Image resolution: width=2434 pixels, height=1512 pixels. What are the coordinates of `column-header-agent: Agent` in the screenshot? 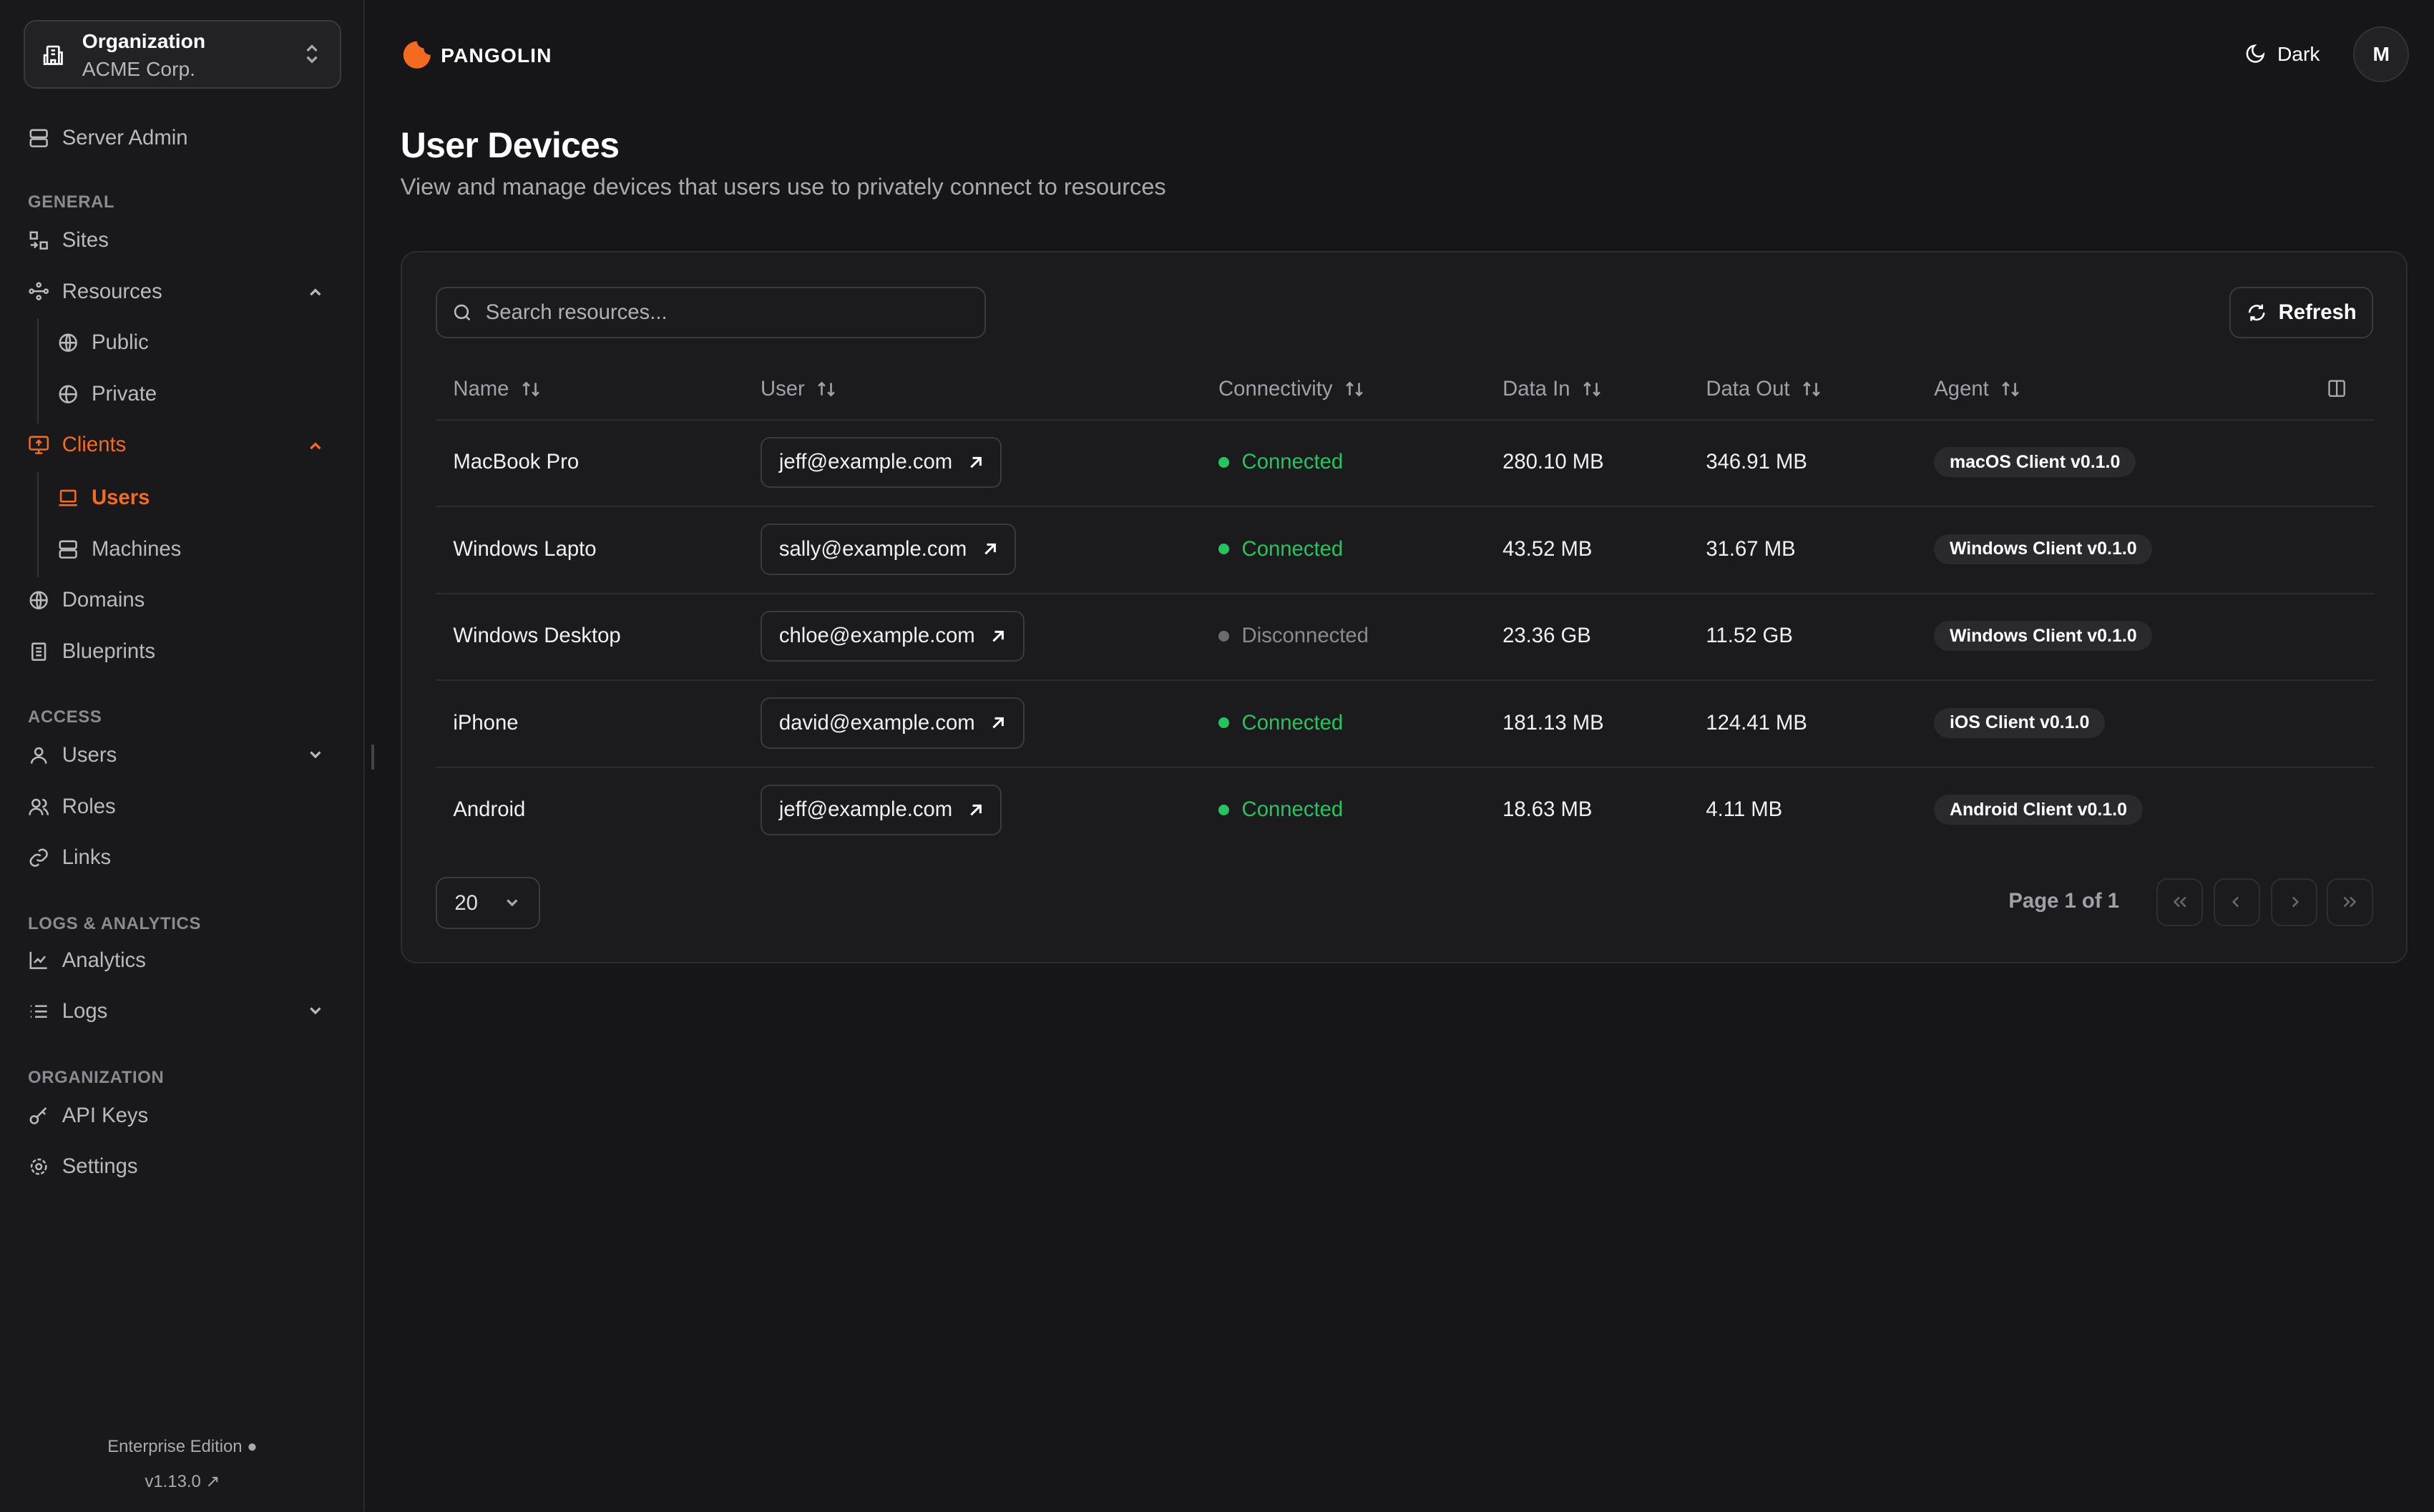 It's located at (1977, 389).